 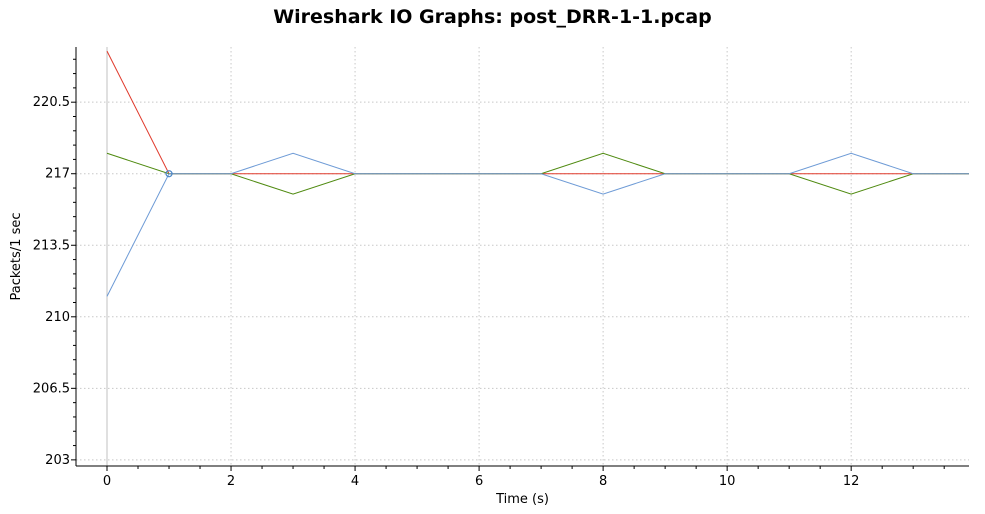 What do you see at coordinates (492, 17) in the screenshot?
I see `chart-title: Wireshark IO Graphs: post_DRR-1-1.pcap` at bounding box center [492, 17].